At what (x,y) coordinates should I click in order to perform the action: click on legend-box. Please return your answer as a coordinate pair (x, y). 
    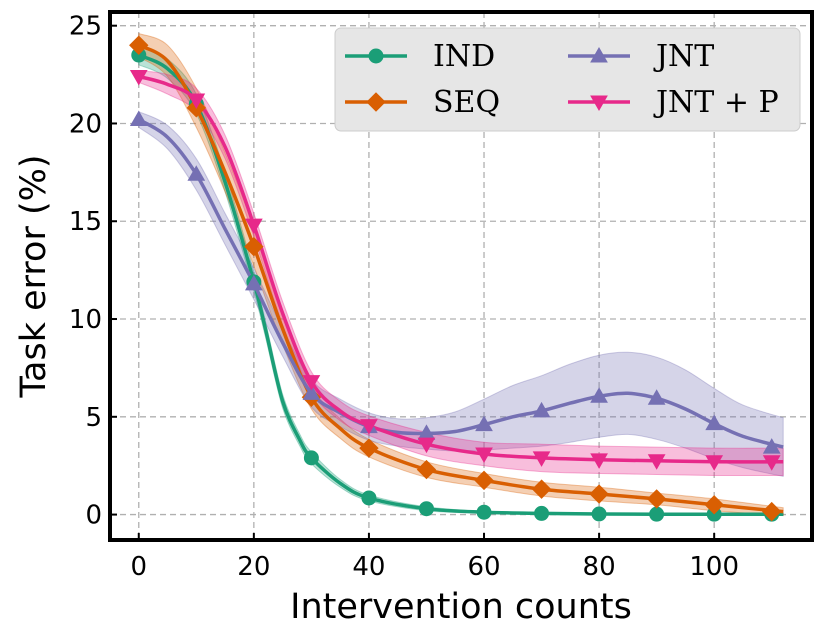
    Looking at the image, I should click on (567, 79).